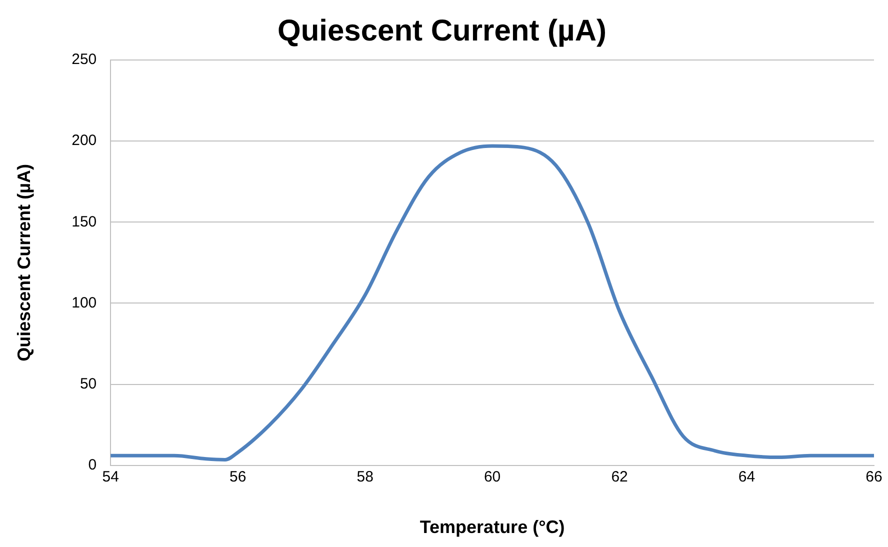 This screenshot has width=888, height=547. I want to click on x-tick-label: 60, so click(492, 477).